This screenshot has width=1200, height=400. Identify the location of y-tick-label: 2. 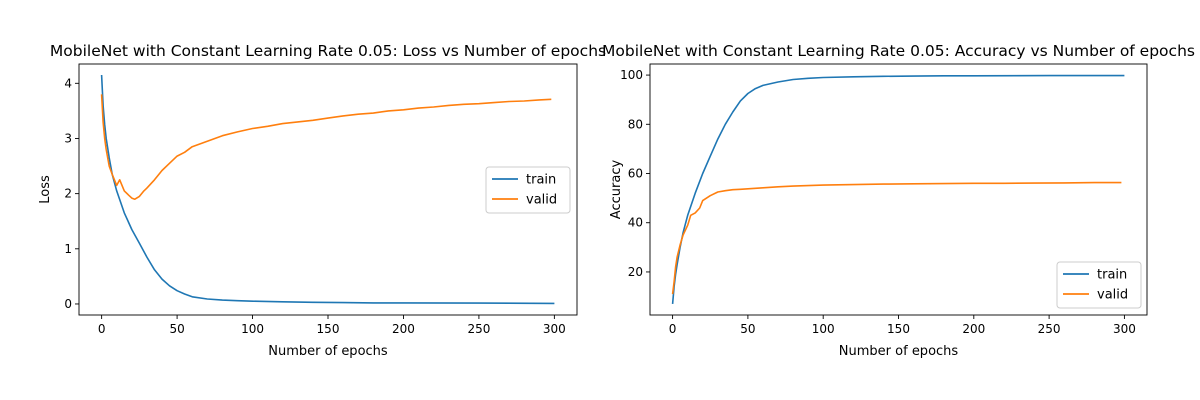
(68, 194).